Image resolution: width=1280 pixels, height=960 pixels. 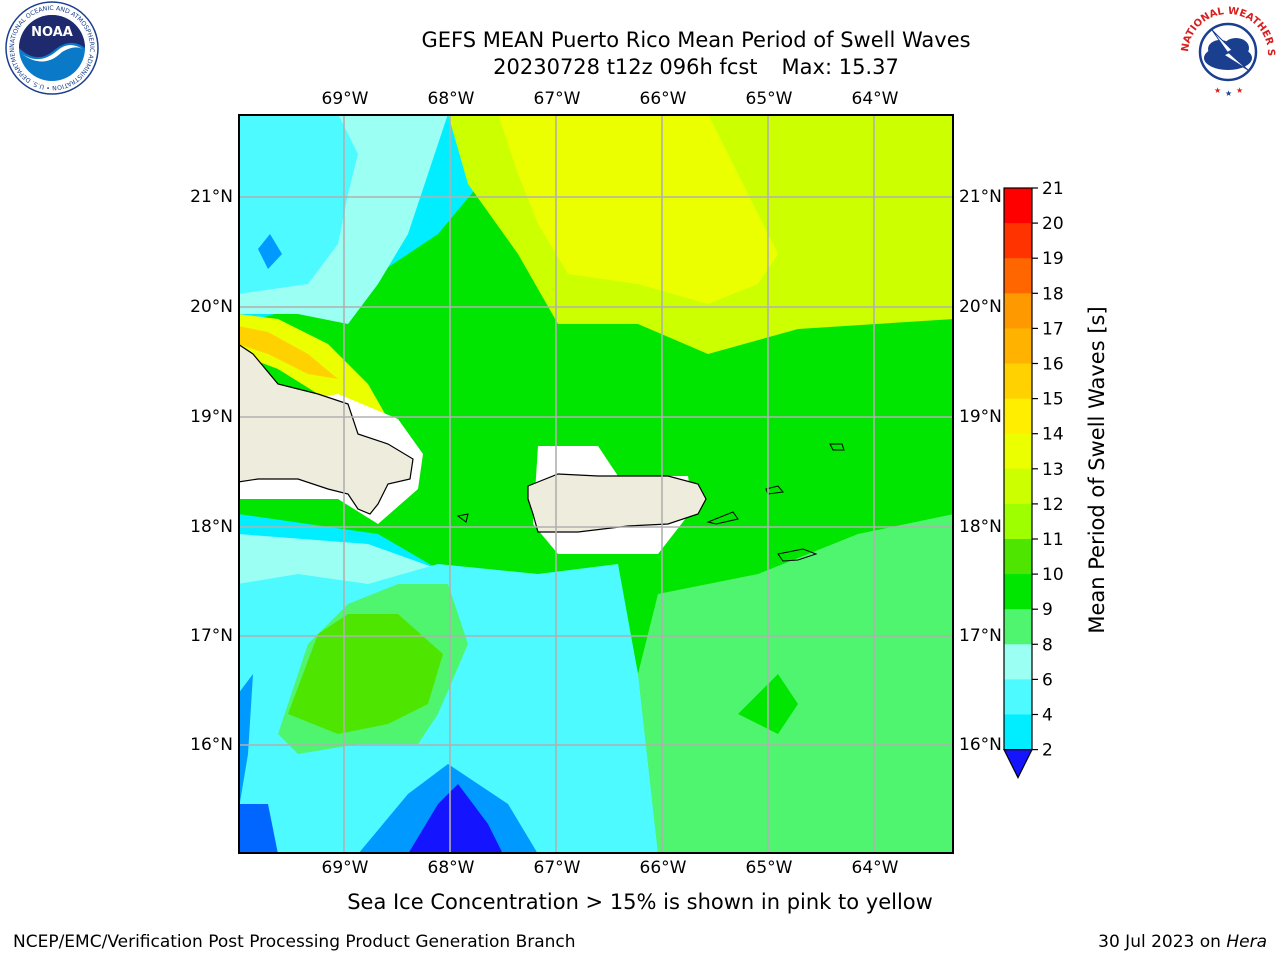 What do you see at coordinates (1053, 470) in the screenshot?
I see `colorbar-tick-label: 13` at bounding box center [1053, 470].